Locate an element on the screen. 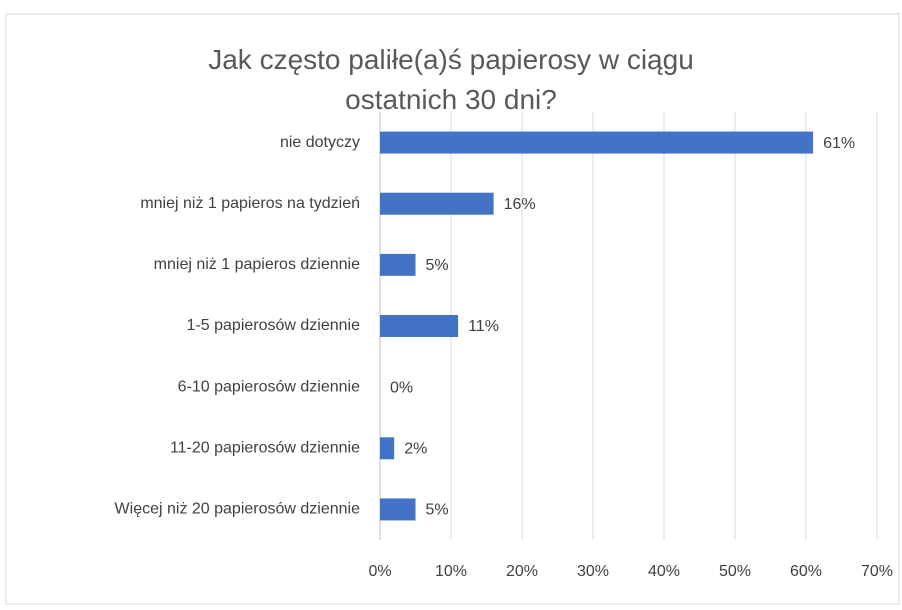 Image resolution: width=902 pixels, height=610 pixels. x-tick-label: 40% is located at coordinates (664, 571).